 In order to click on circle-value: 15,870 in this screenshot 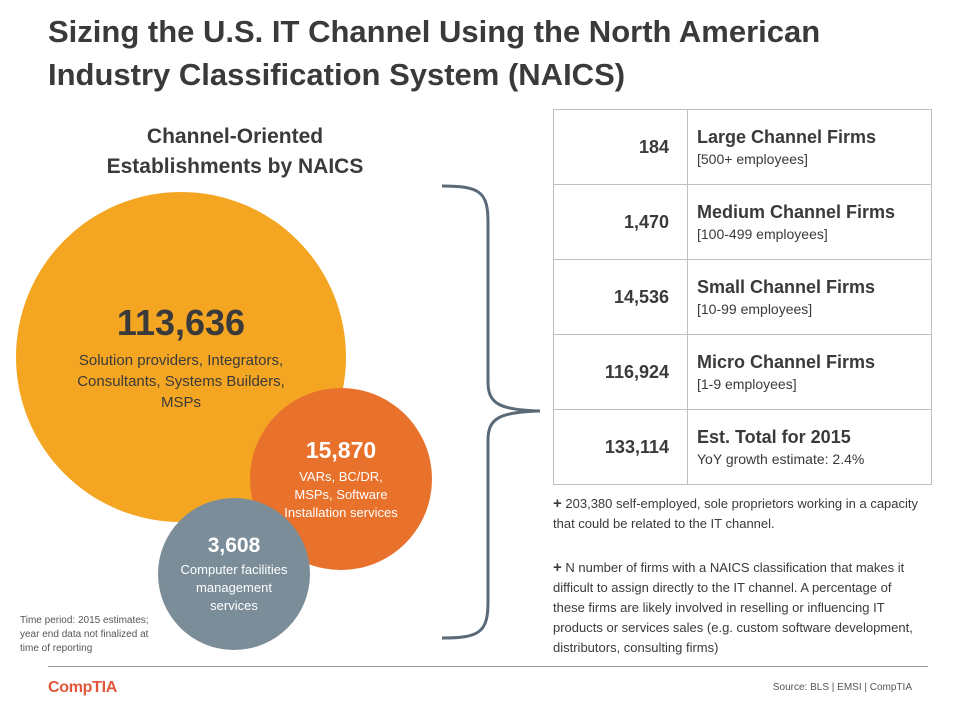, I will do `click(341, 450)`.